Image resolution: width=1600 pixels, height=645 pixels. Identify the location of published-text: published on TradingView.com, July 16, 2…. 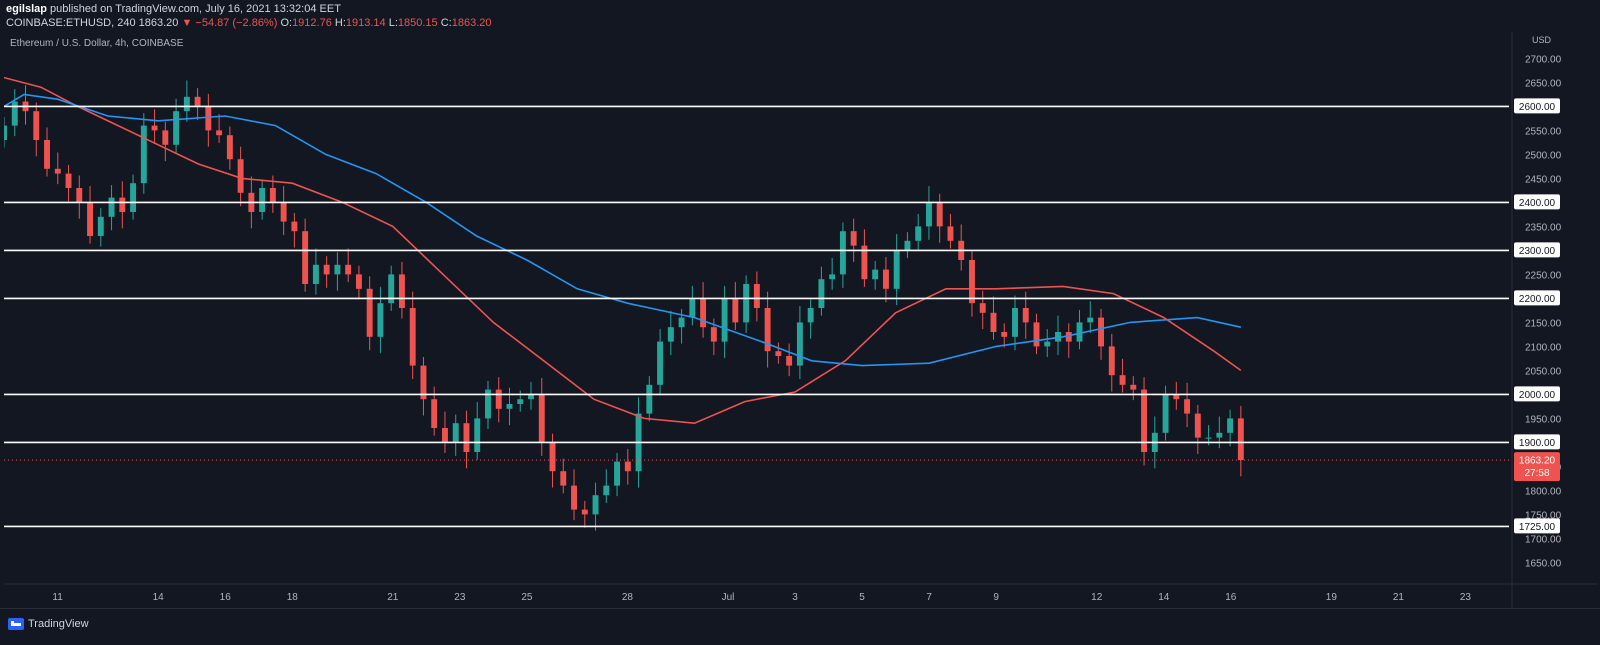
(195, 9).